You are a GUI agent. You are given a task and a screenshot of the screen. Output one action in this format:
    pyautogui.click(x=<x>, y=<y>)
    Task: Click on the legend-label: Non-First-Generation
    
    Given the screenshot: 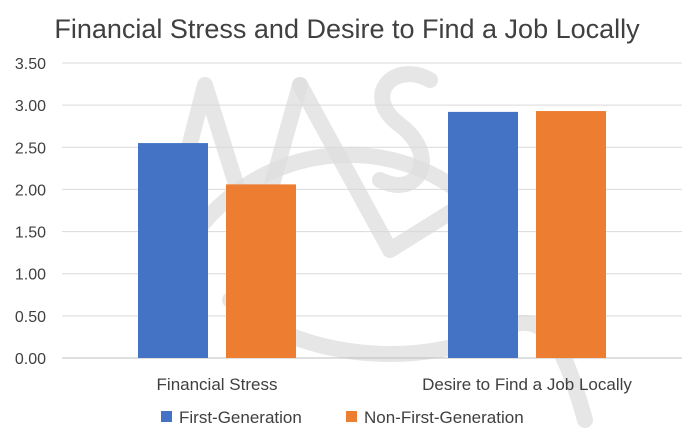 What is the action you would take?
    pyautogui.click(x=444, y=417)
    